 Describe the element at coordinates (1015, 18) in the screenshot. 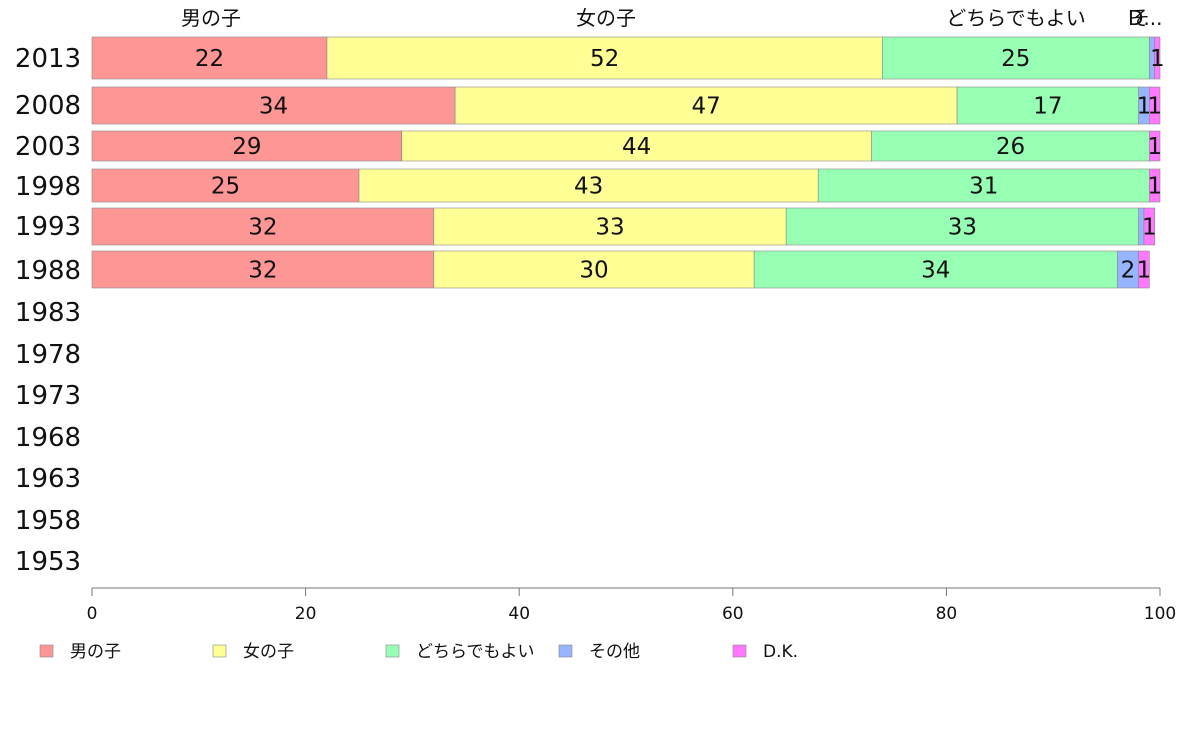

I see `column-header-3: どちらでもよい` at that location.